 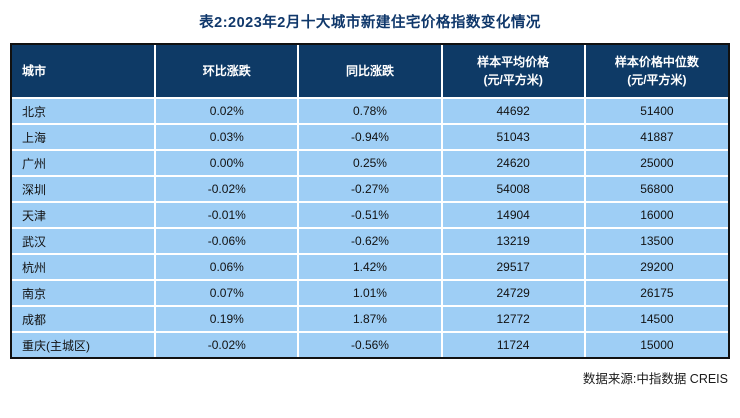 I want to click on column-header-3: 样本平均价格 (元/平方米), so click(x=513, y=72).